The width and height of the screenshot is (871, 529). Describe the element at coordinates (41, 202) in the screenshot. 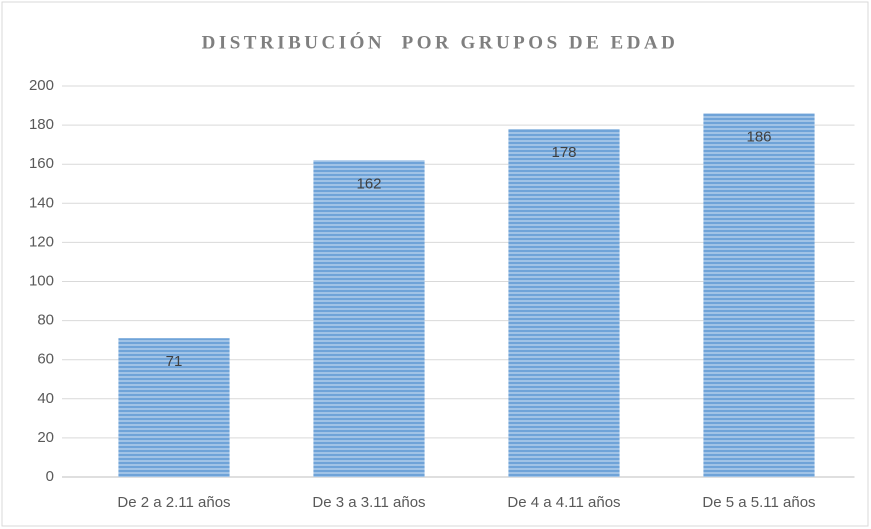

I see `y-tick-label: 140` at that location.